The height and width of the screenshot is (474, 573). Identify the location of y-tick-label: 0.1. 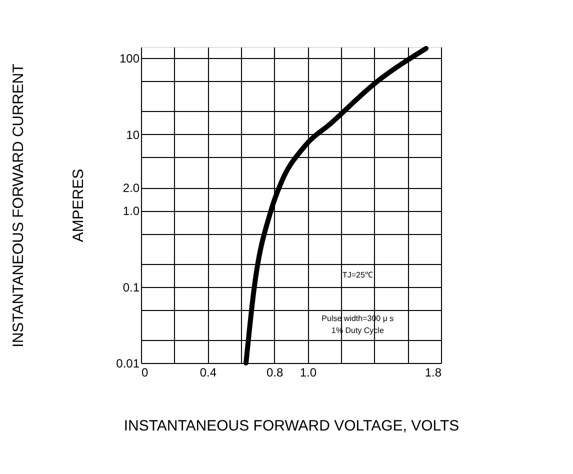
(131, 287).